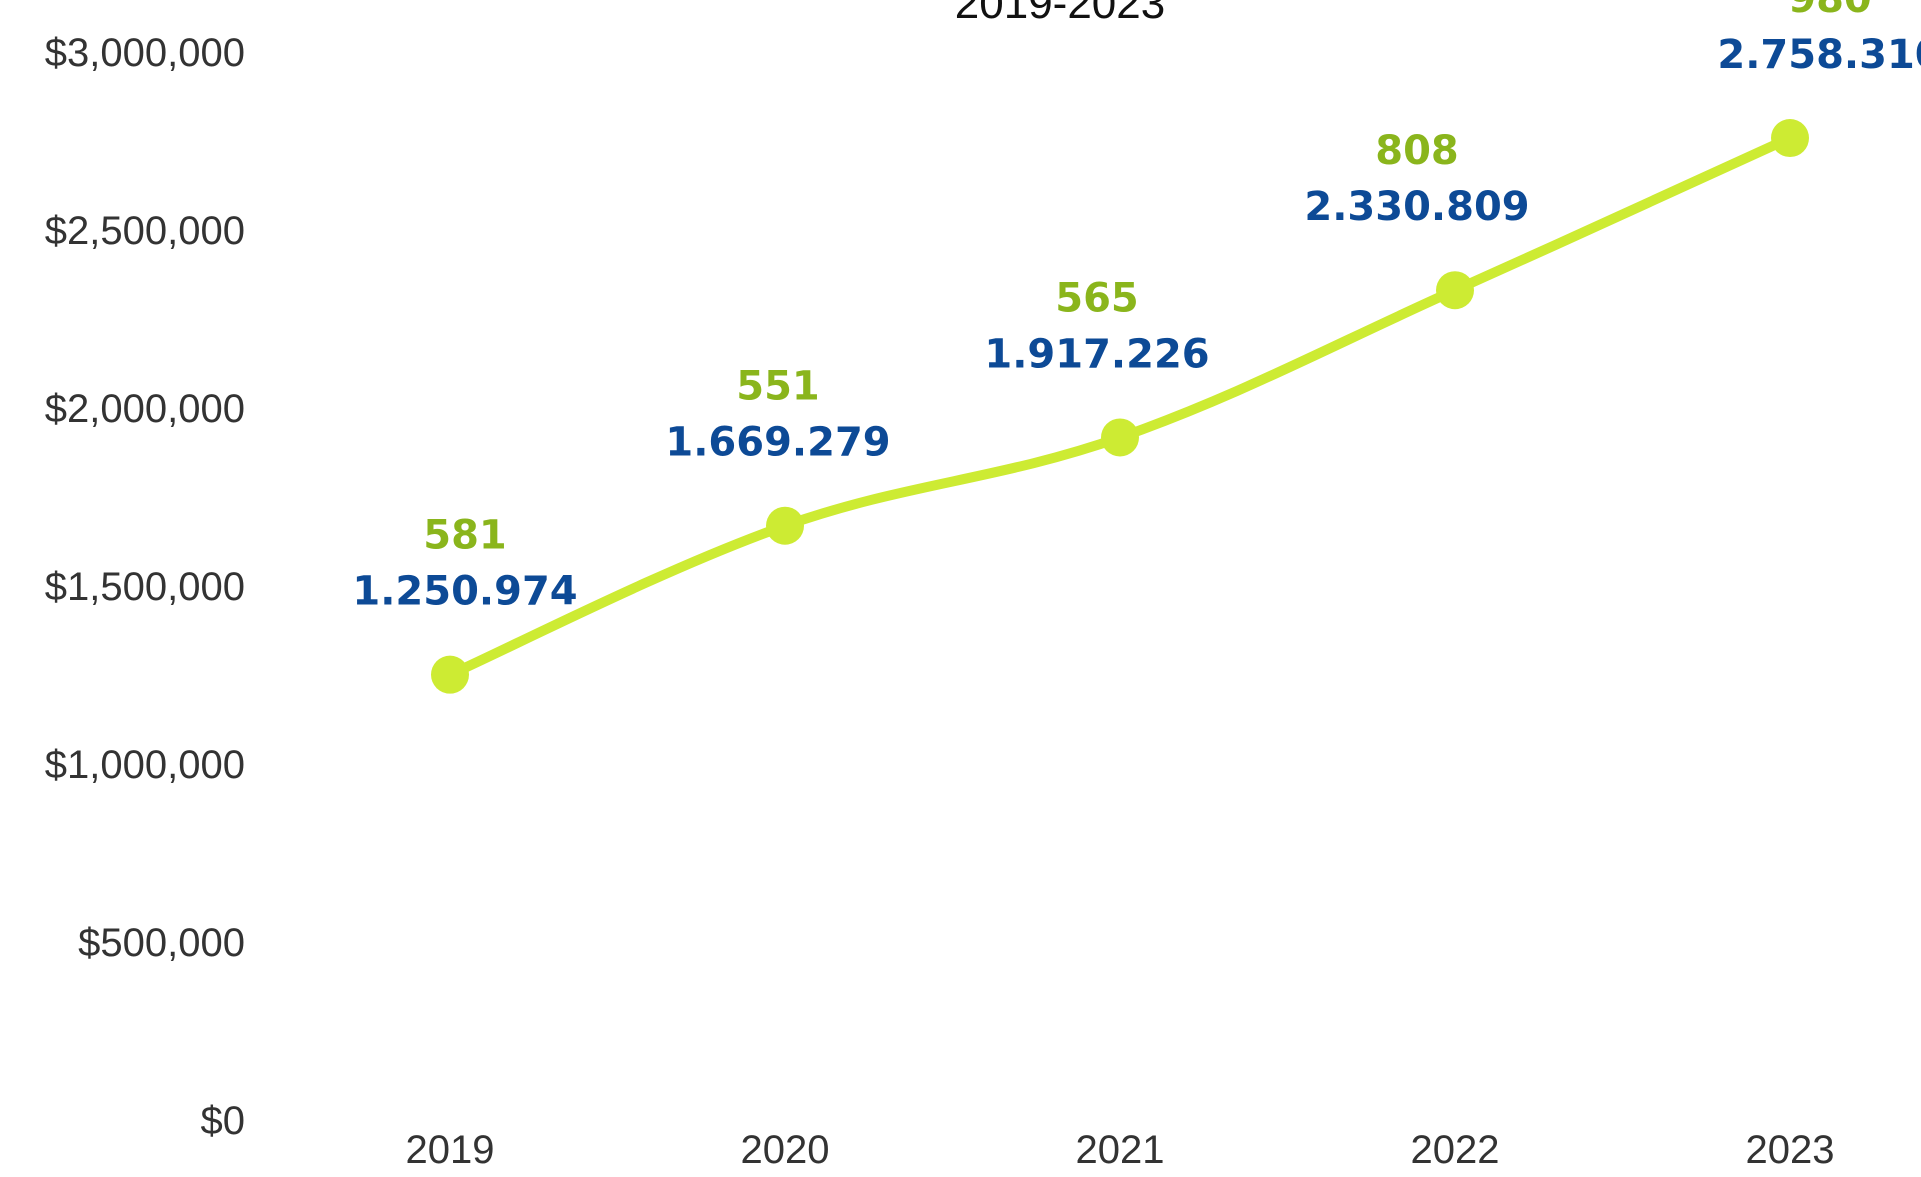 Image resolution: width=1921 pixels, height=1177 pixels. I want to click on x-tick-label: 2023, so click(1790, 1150).